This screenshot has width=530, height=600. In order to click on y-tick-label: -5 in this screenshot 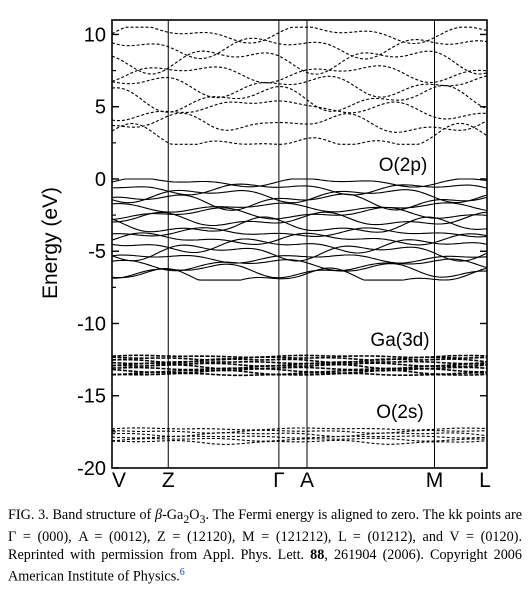, I will do `click(97, 252)`.